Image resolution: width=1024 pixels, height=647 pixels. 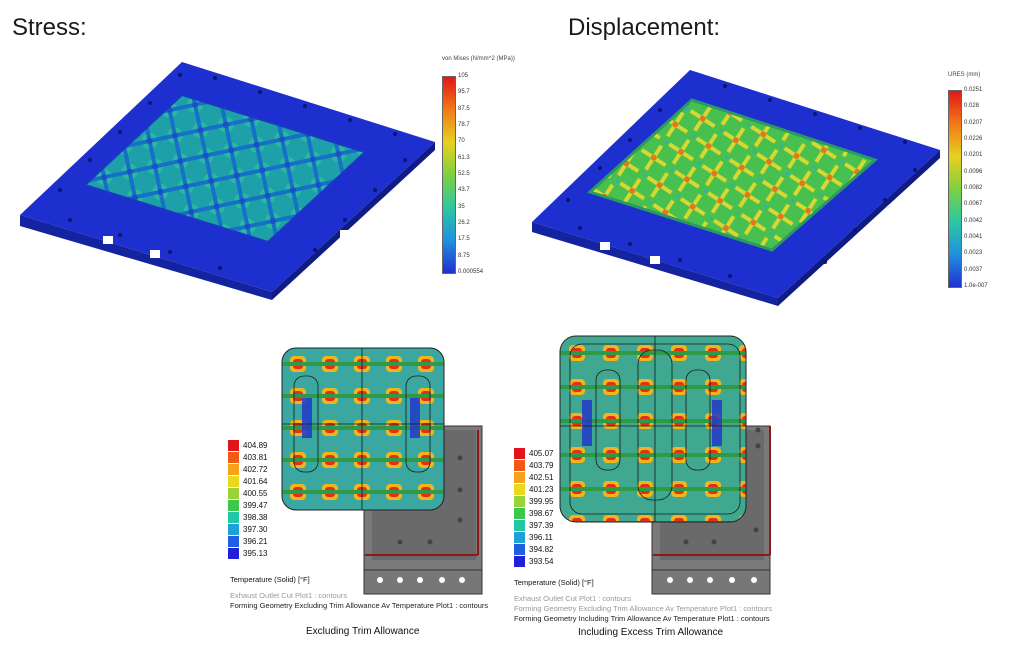 I want to click on thermal-right-legend-value: 396.11, so click(x=541, y=537).